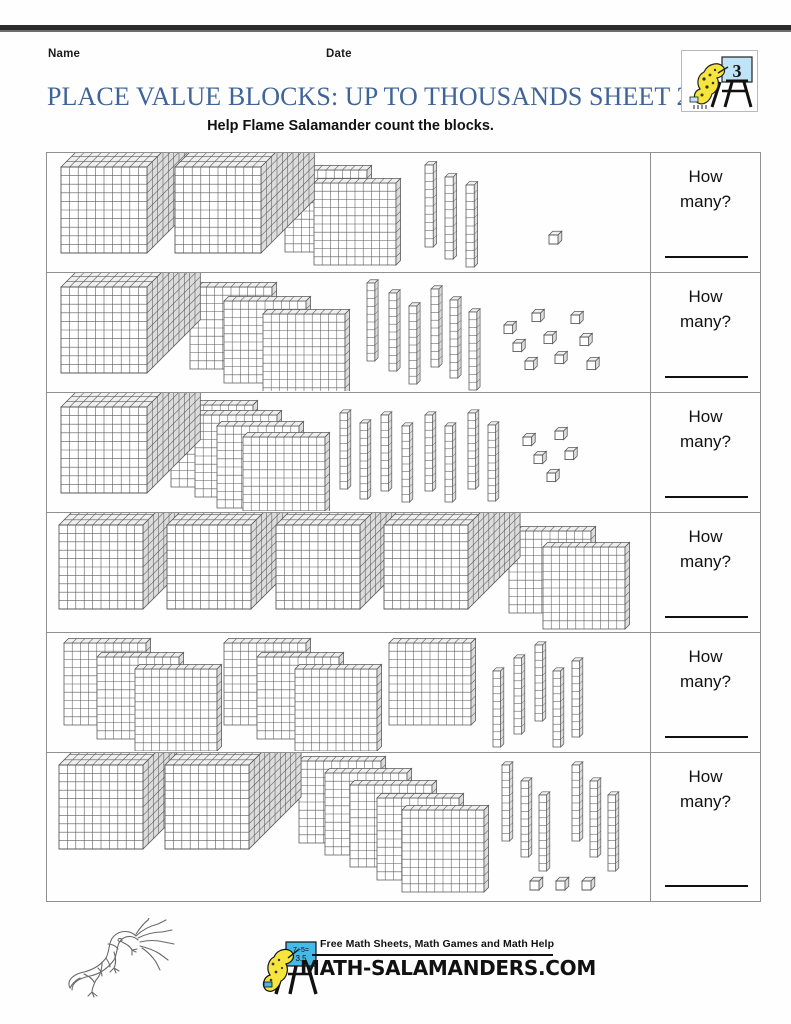 Image resolution: width=791 pixels, height=1024 pixels. I want to click on grade-number: 3, so click(737, 71).